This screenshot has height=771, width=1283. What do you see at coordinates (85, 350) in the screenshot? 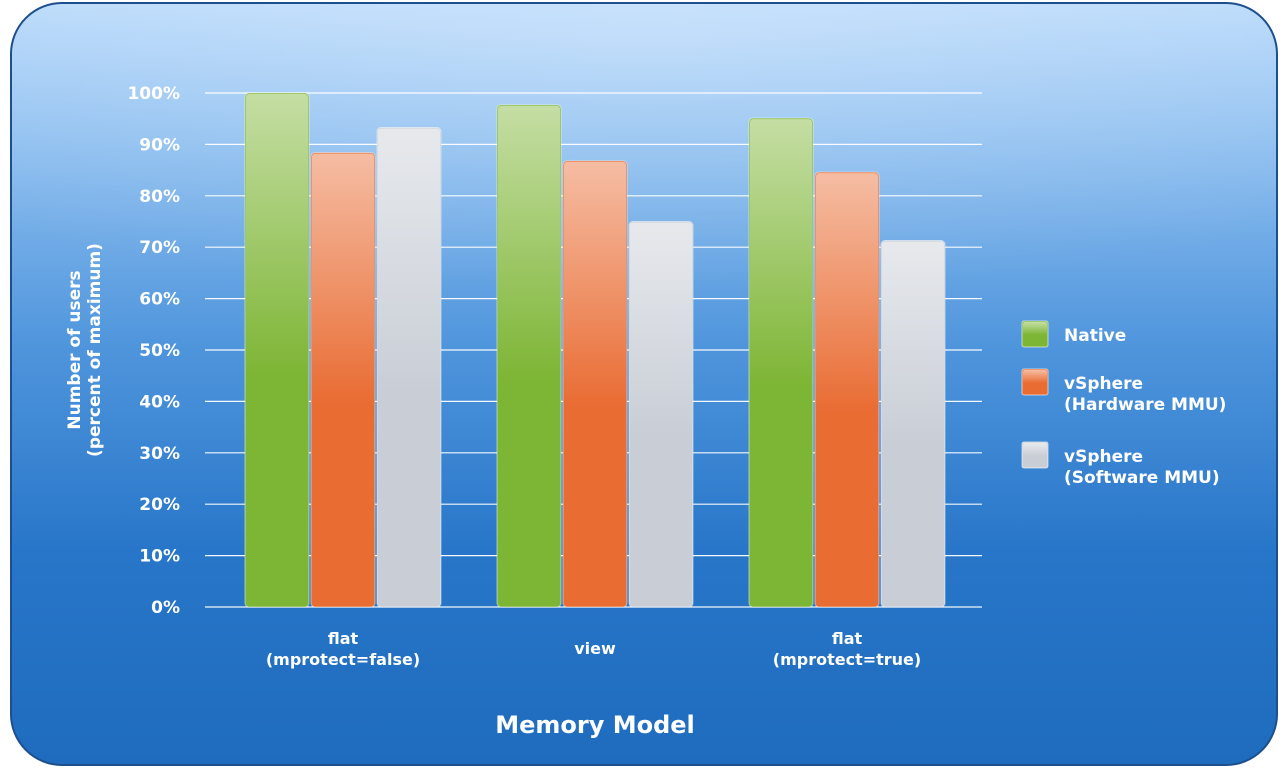
I see `y-axis-title: Number of users(percent of maximum)` at bounding box center [85, 350].